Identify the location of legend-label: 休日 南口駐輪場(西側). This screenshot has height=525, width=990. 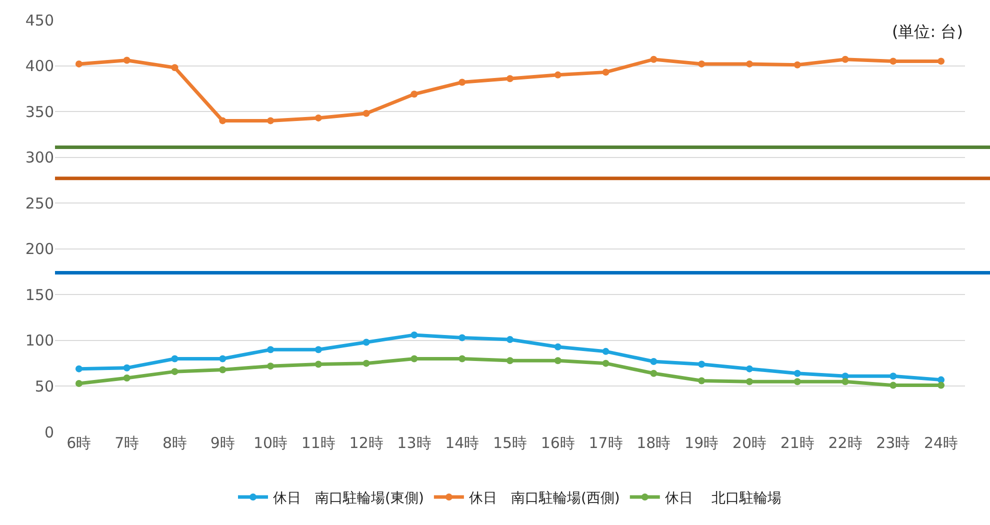
(544, 498).